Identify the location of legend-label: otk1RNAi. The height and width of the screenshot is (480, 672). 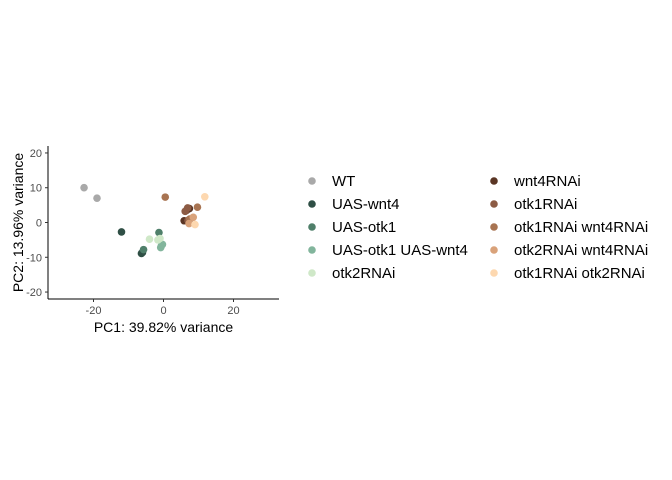
(545, 204).